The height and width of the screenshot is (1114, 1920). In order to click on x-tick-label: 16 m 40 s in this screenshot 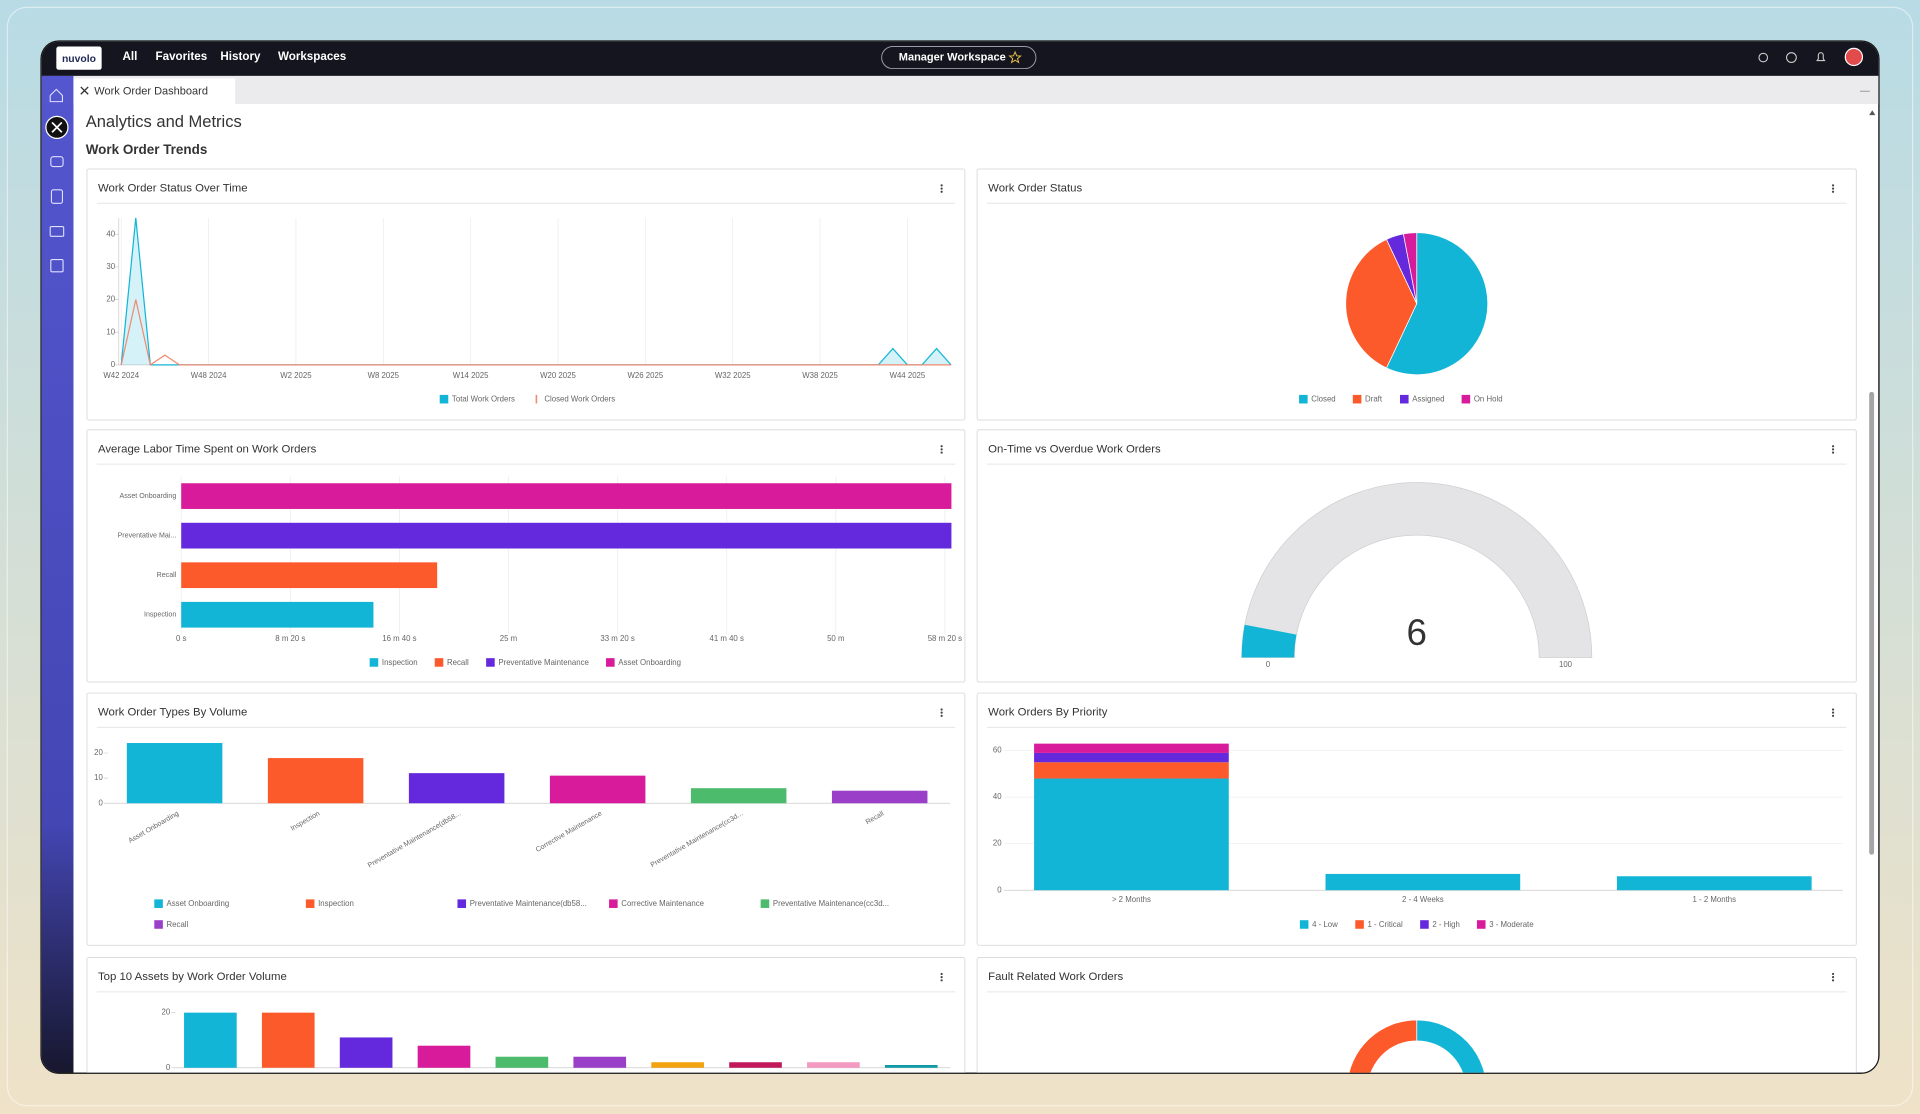, I will do `click(399, 638)`.